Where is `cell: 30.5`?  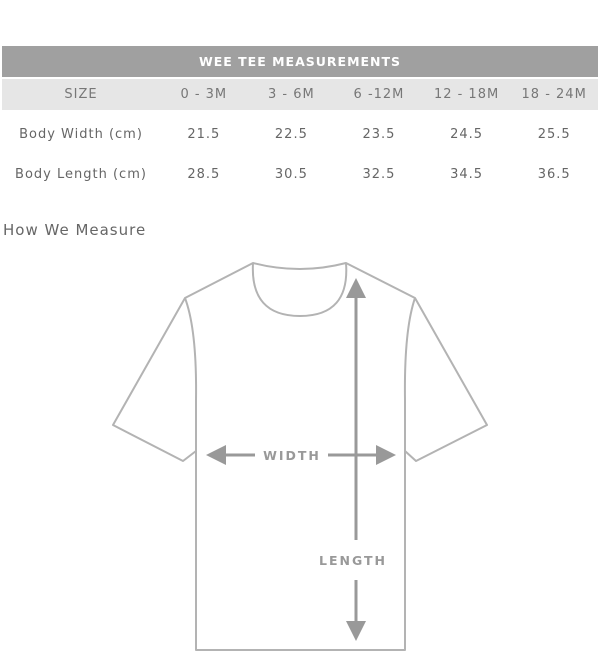 cell: 30.5 is located at coordinates (291, 174).